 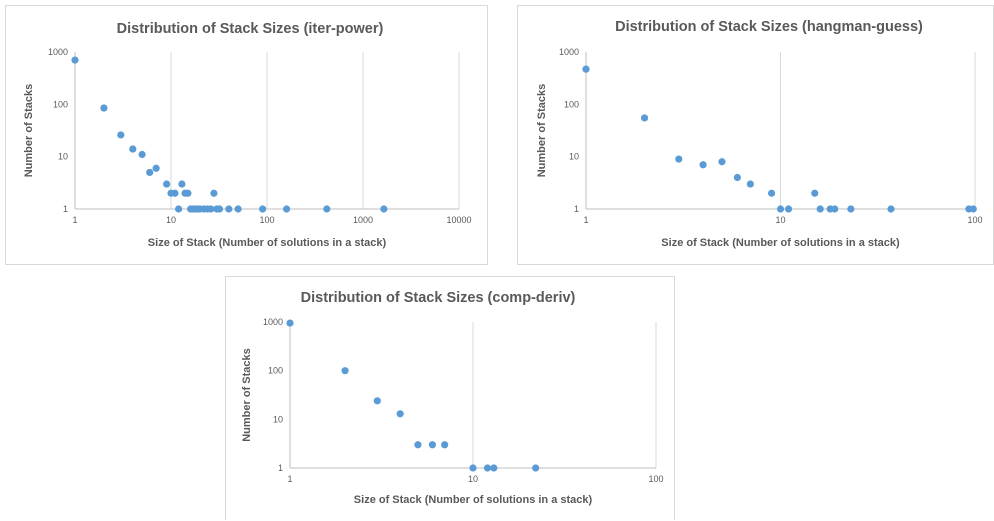 What do you see at coordinates (363, 220) in the screenshot?
I see `x-tick-label: 1000` at bounding box center [363, 220].